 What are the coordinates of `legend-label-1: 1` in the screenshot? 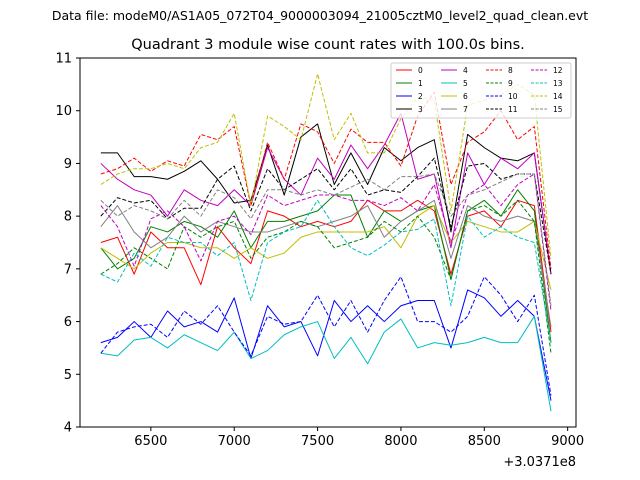 It's located at (420, 83).